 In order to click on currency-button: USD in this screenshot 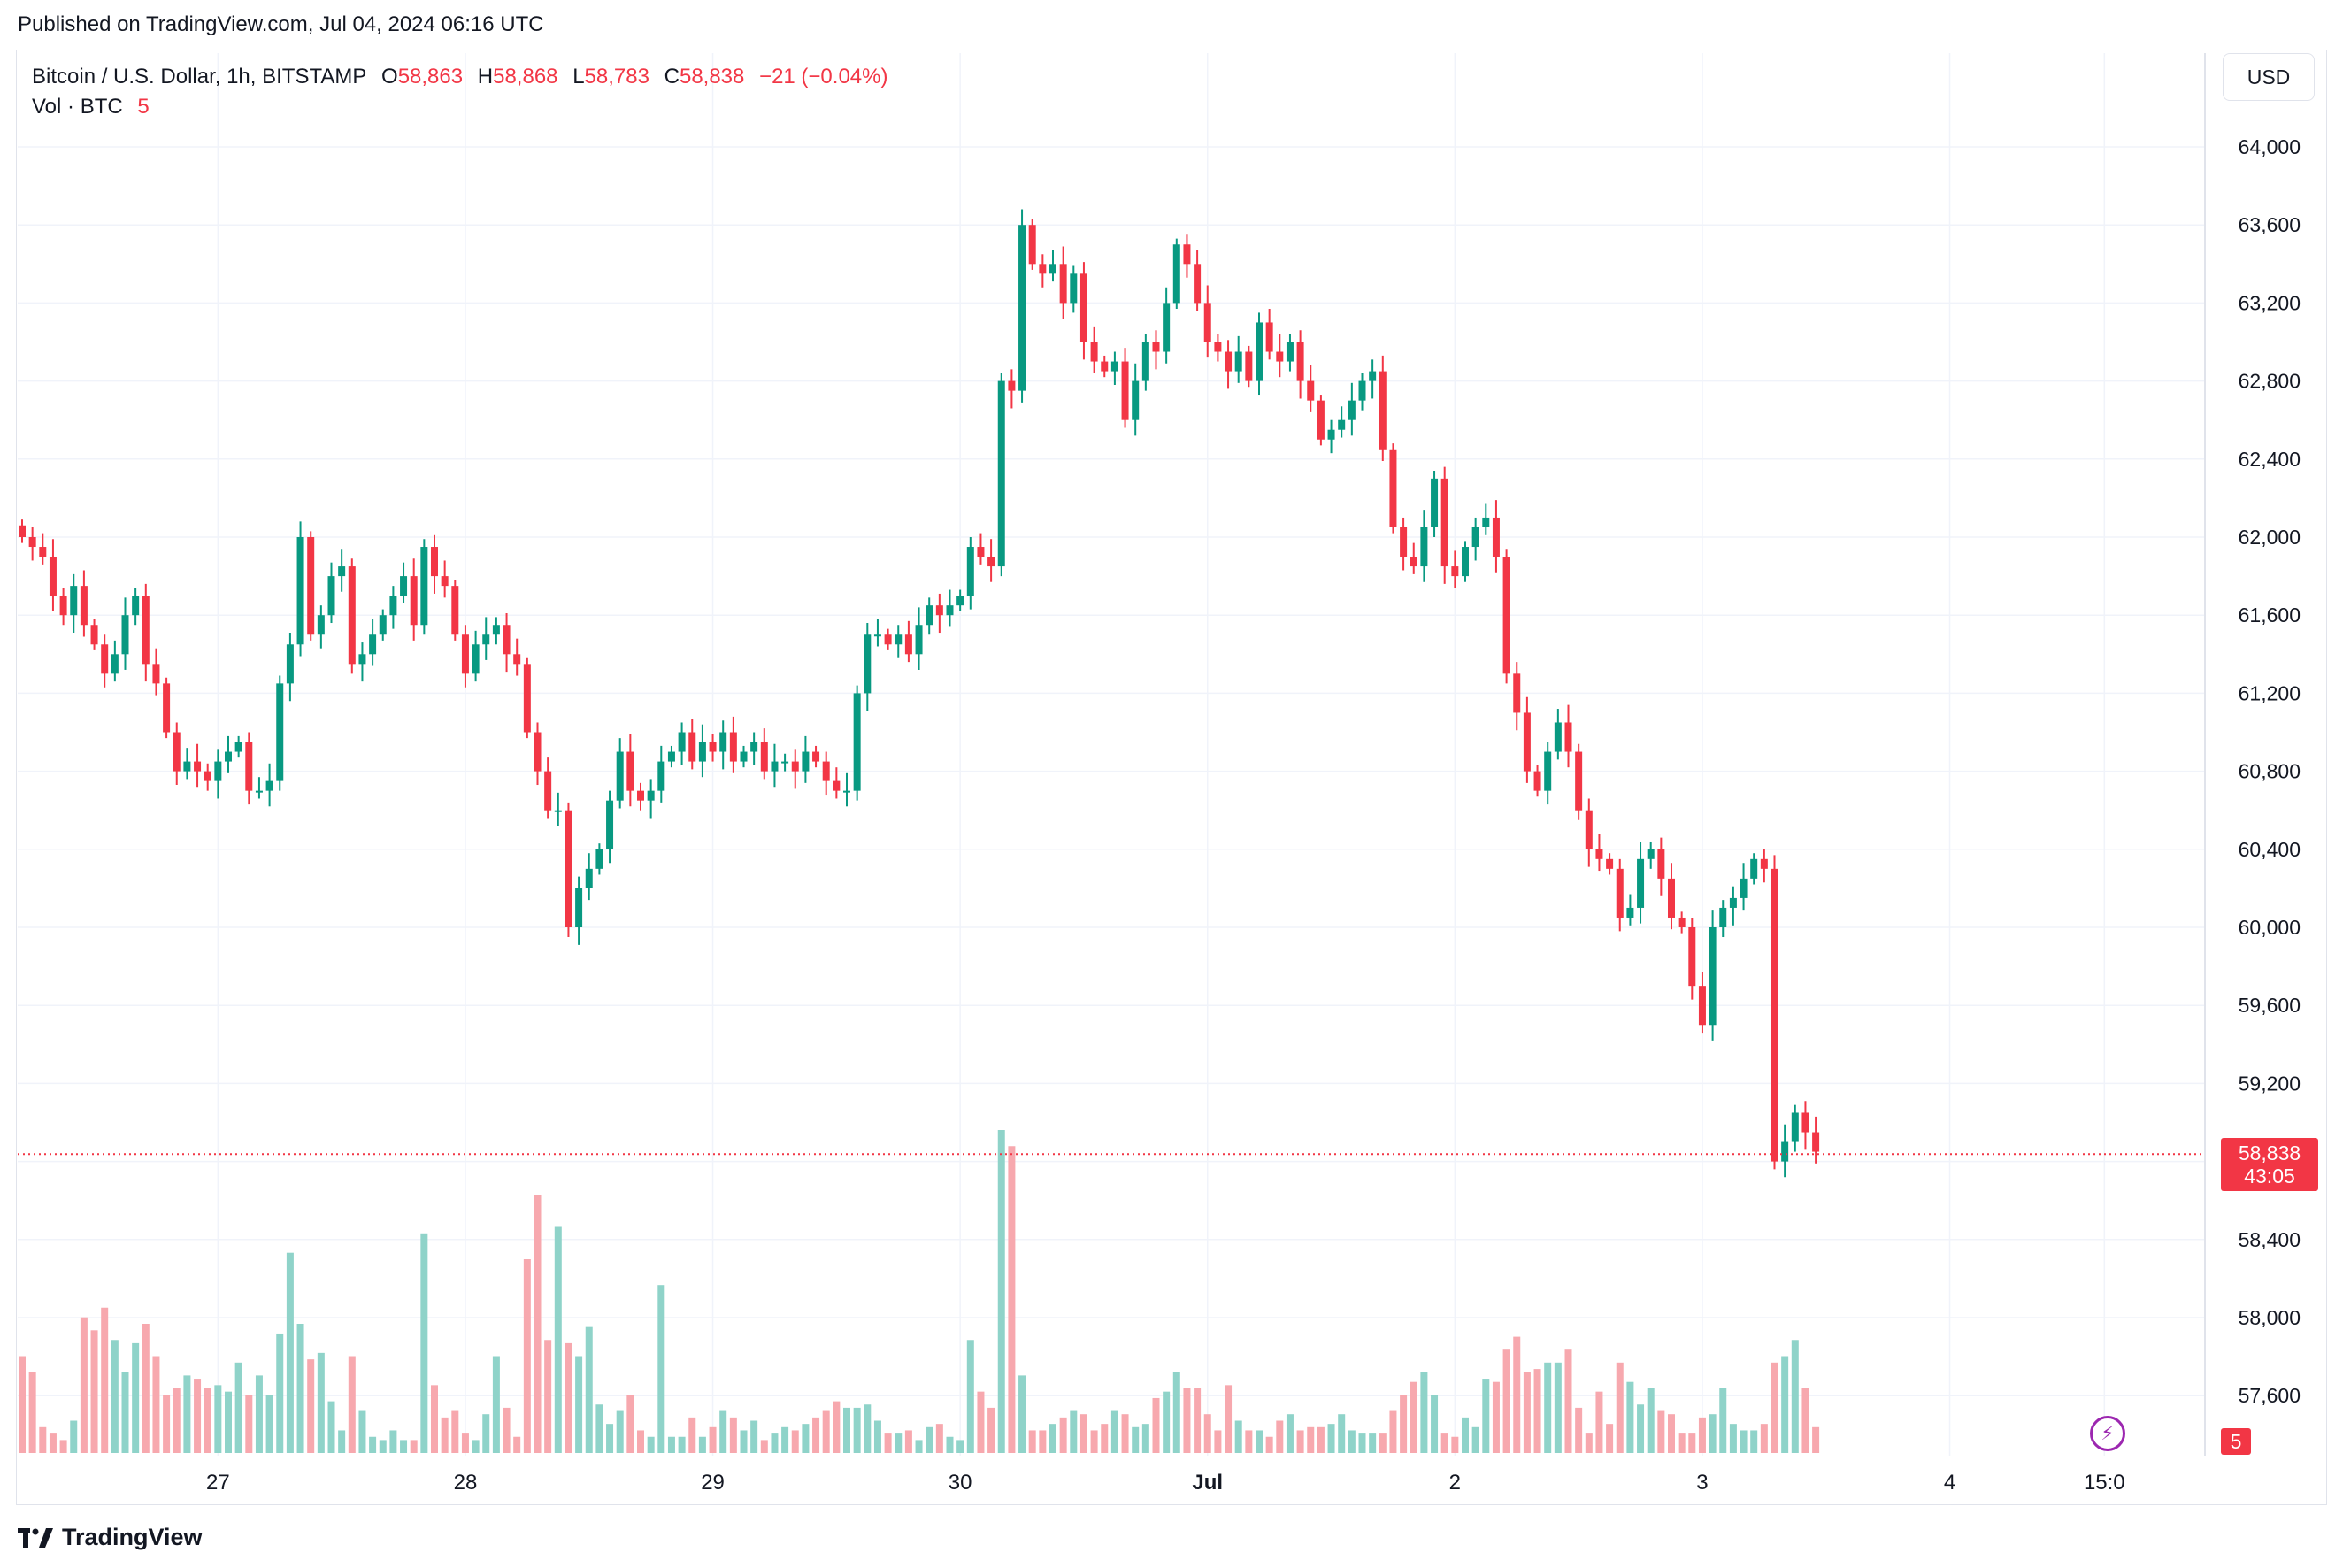, I will do `click(2269, 77)`.